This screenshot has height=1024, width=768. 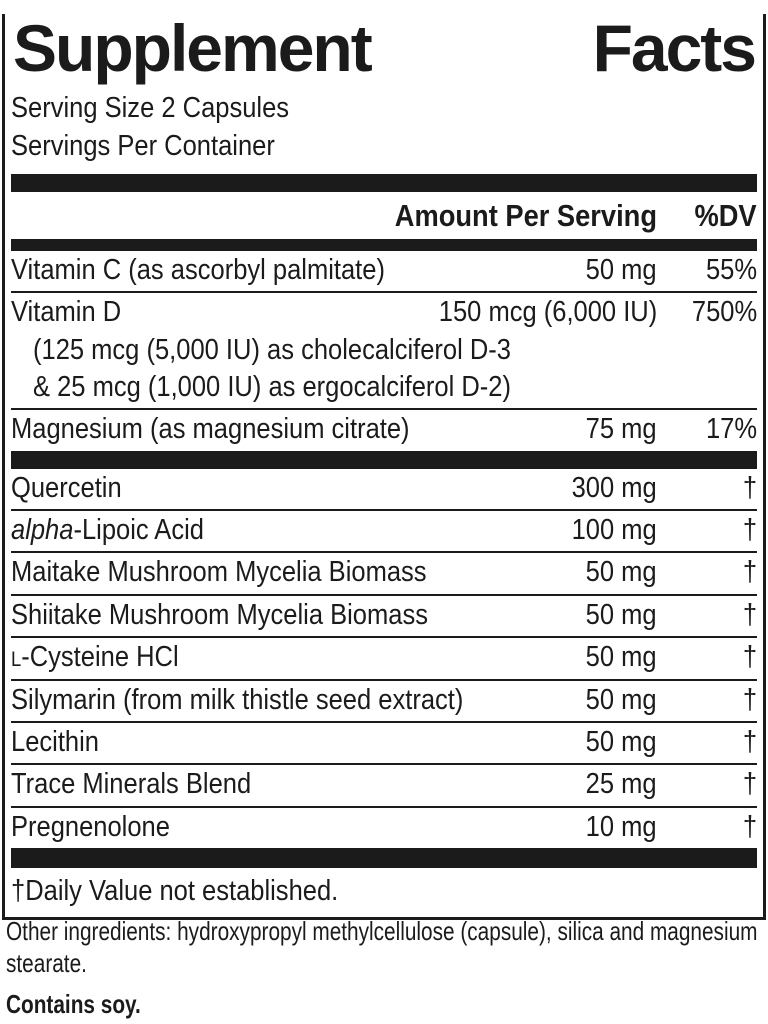 I want to click on table-row-maitake: Maitake Mushroom Mycelia Biomass 50 mg †, so click(x=384, y=574).